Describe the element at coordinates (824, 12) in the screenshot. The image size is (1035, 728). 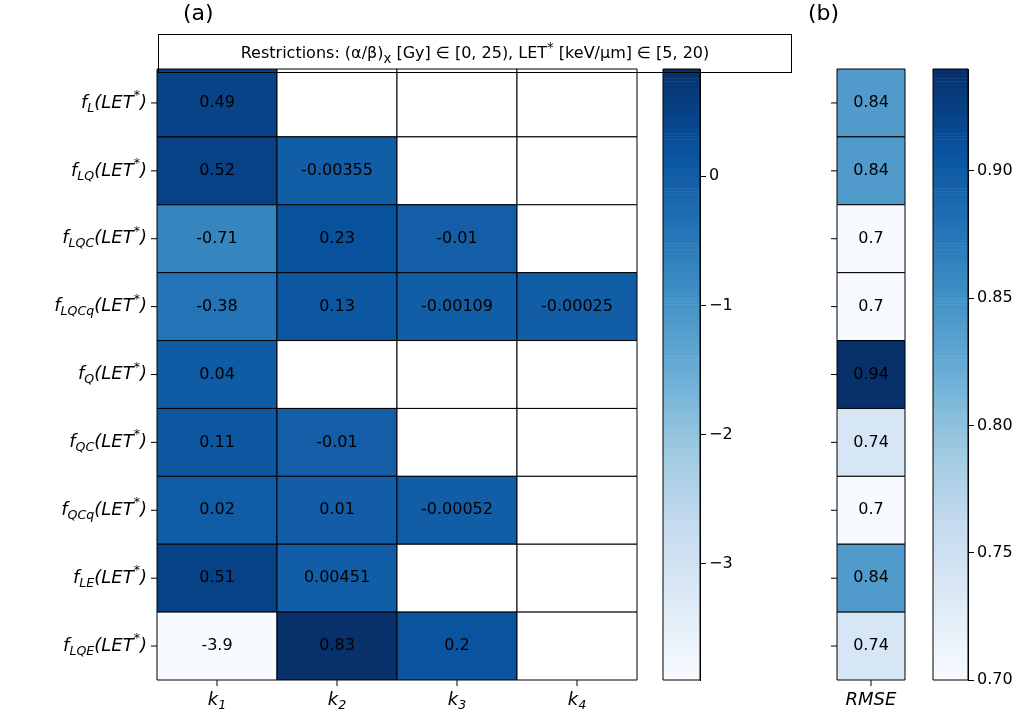
I see `chart-title: (b)` at that location.